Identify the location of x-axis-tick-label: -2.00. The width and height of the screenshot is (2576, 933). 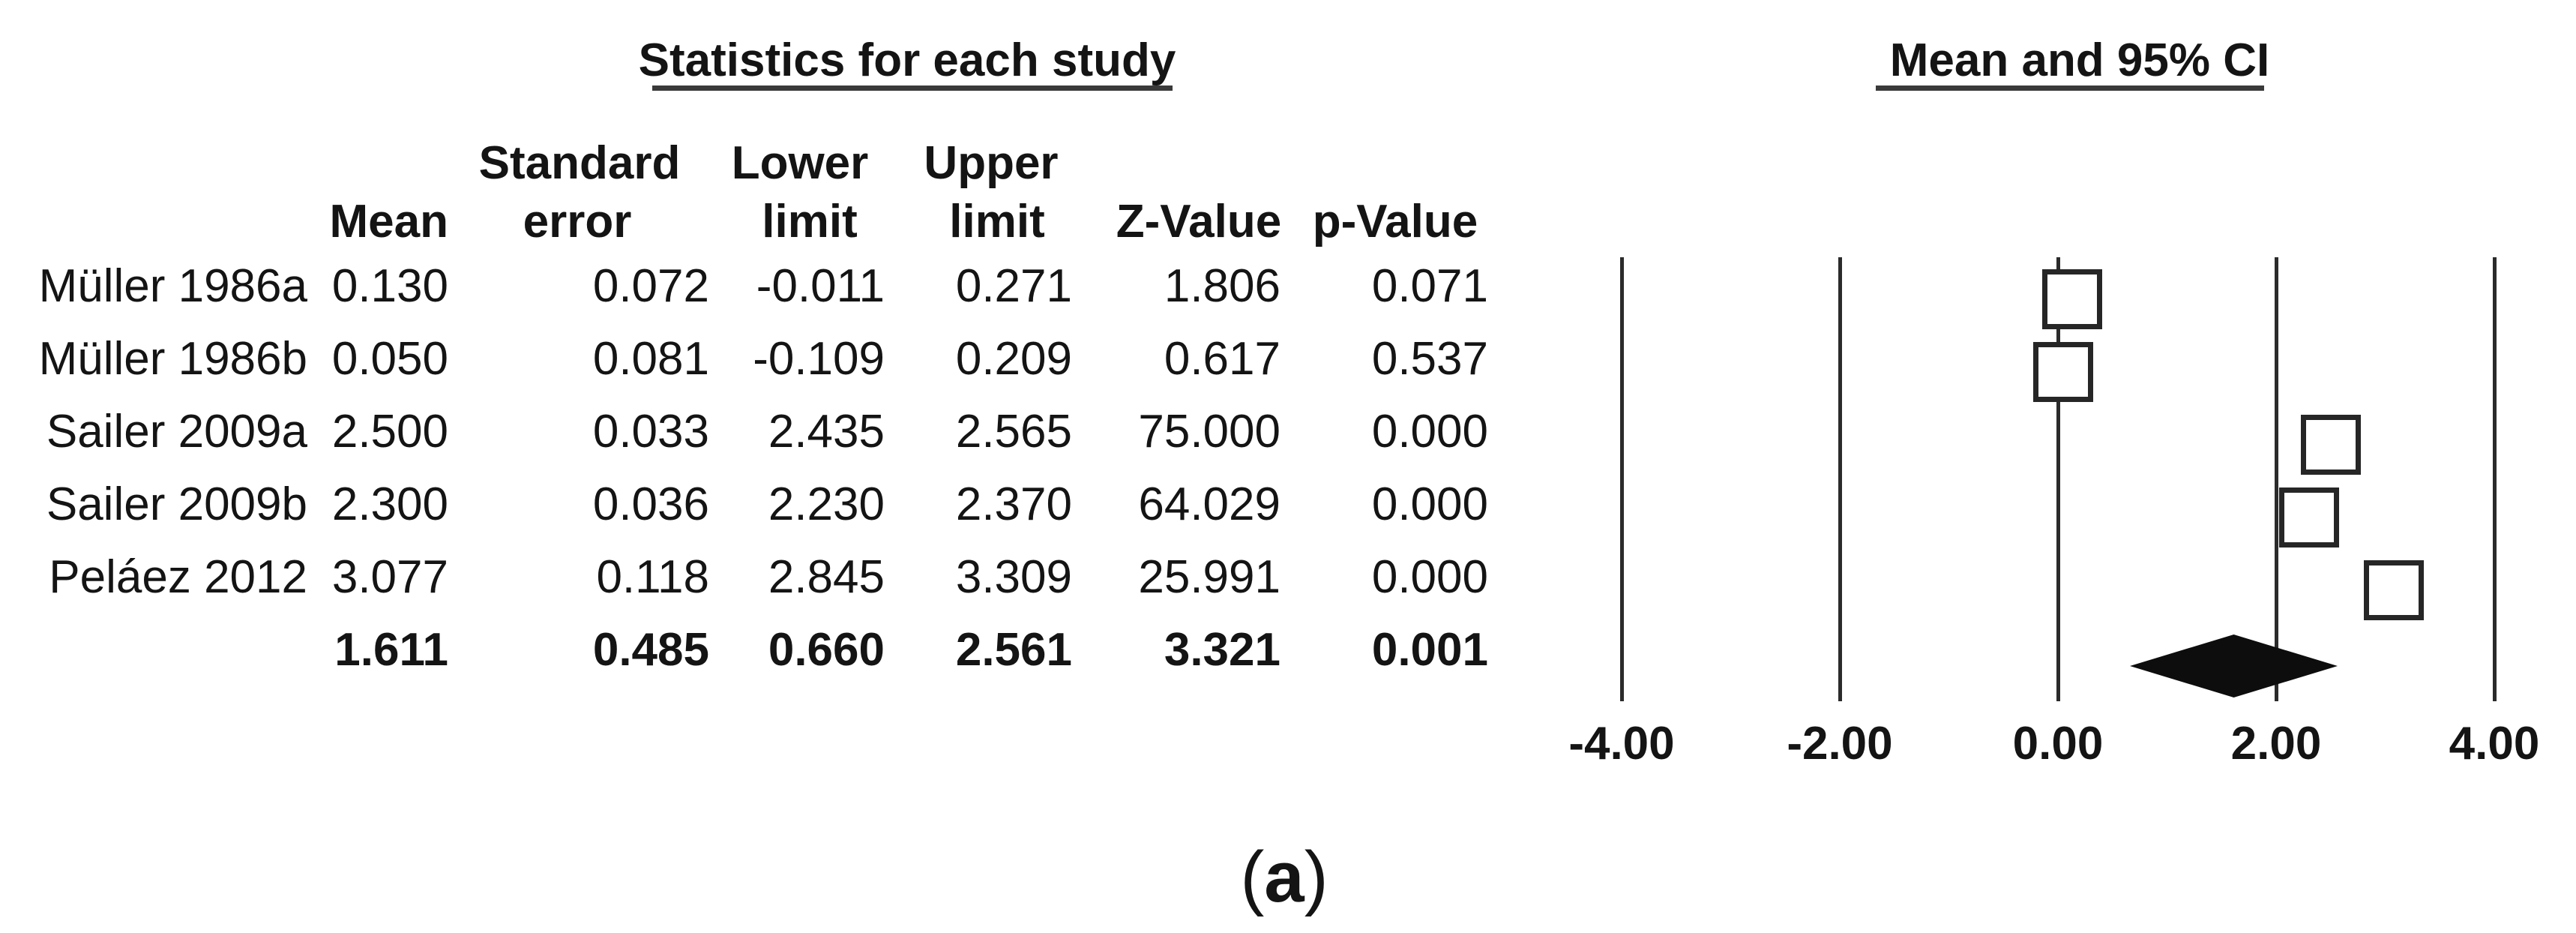
(1840, 744).